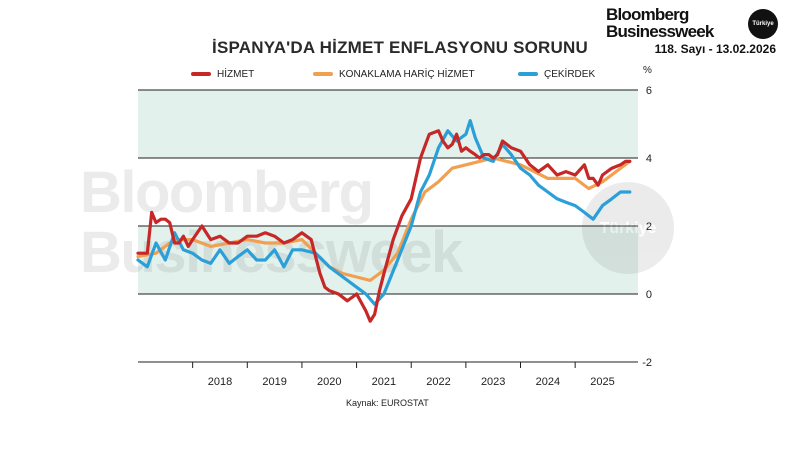 The width and height of the screenshot is (800, 450). I want to click on watermark-badge: Türkiye, so click(628, 228).